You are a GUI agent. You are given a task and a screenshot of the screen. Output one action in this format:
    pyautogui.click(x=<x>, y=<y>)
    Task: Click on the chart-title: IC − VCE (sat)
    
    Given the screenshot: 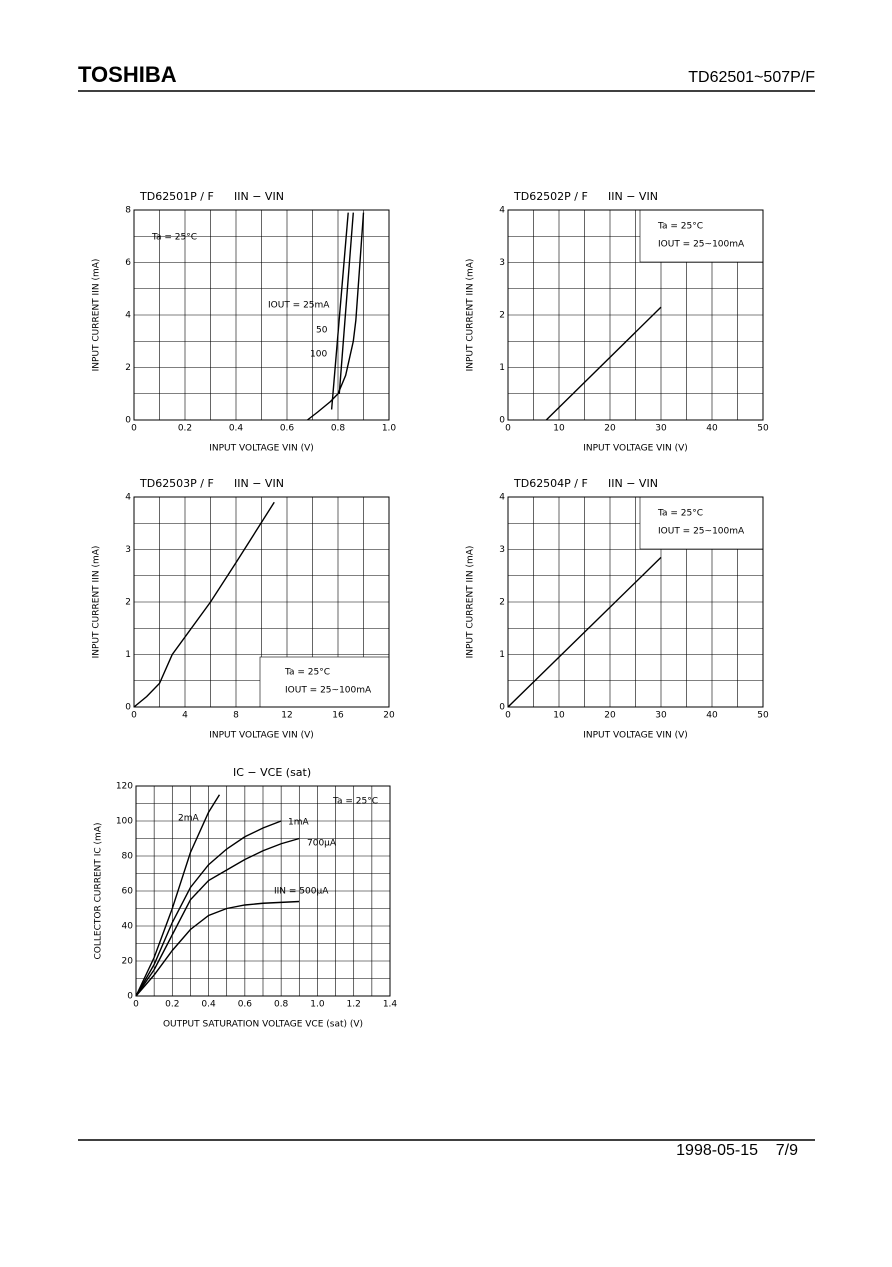 What is the action you would take?
    pyautogui.click(x=272, y=772)
    